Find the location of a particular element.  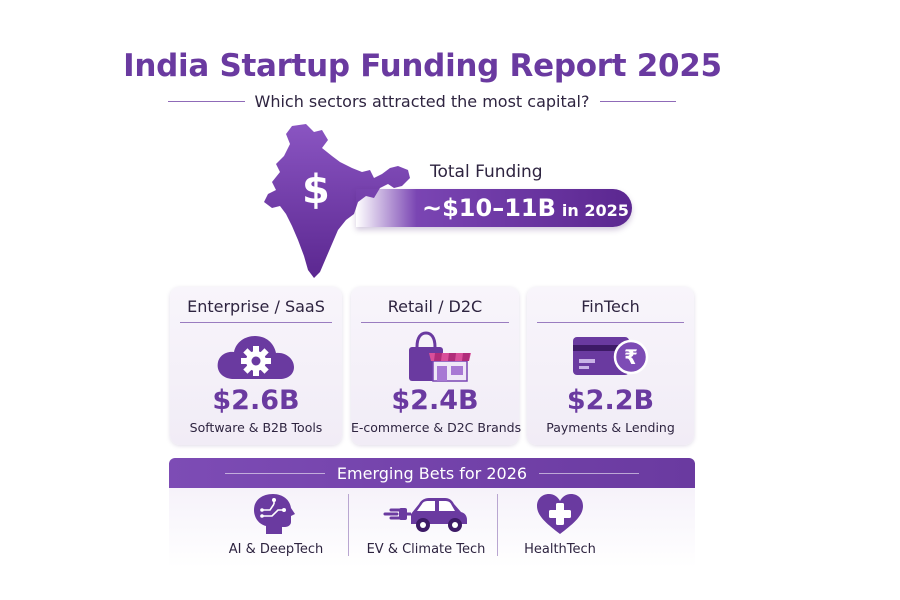

cloud-gear-icon is located at coordinates (256, 357).